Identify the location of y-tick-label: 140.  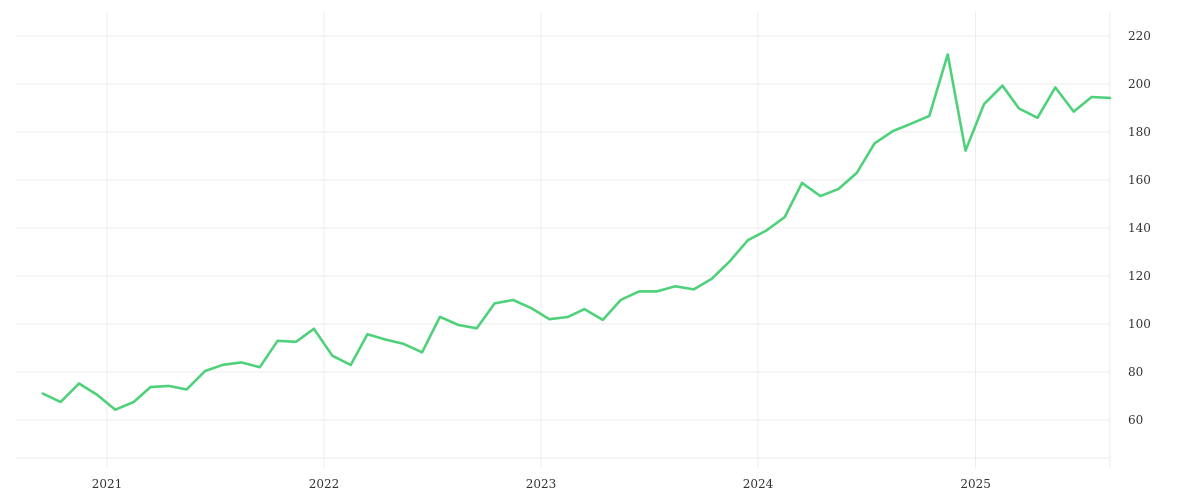
(1139, 228).